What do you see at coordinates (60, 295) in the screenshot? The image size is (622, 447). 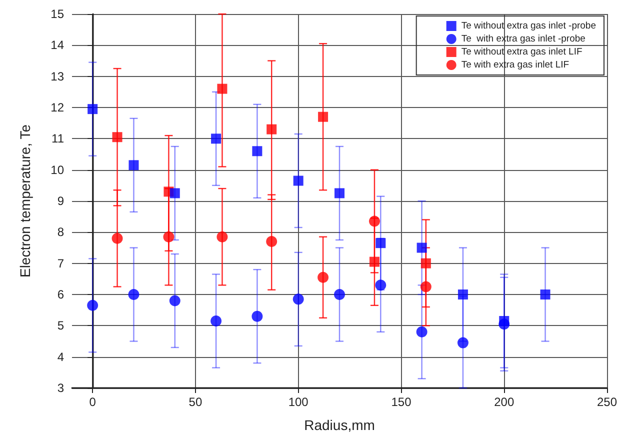 I see `y-tick-label: 6` at bounding box center [60, 295].